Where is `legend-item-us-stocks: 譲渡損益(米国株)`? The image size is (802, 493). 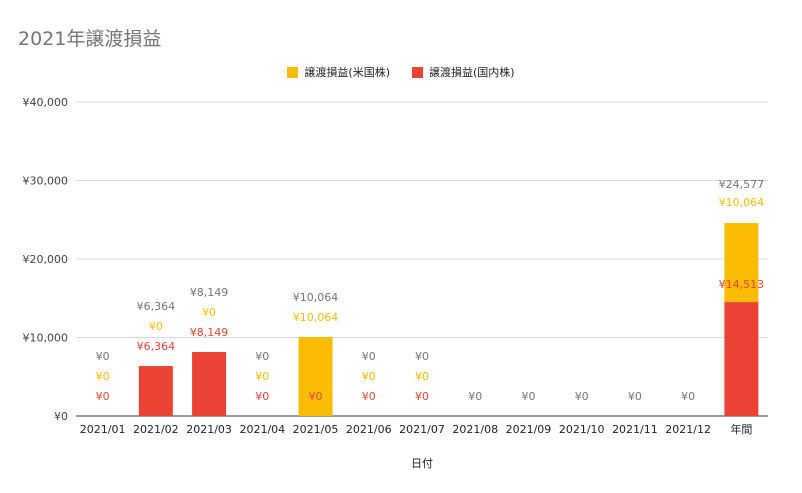
legend-item-us-stocks: 譲渡損益(米国株) is located at coordinates (338, 72).